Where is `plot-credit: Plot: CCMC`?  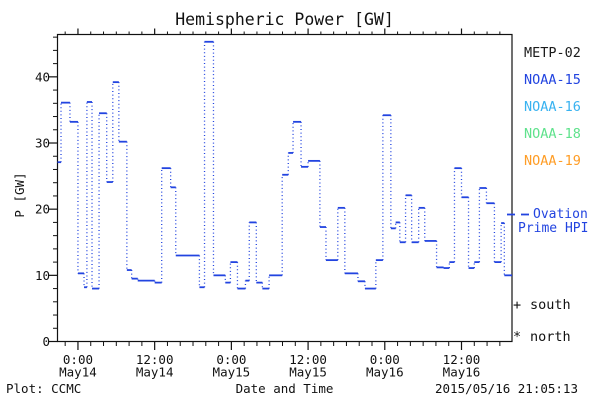
plot-credit: Plot: CCMC is located at coordinates (44, 388).